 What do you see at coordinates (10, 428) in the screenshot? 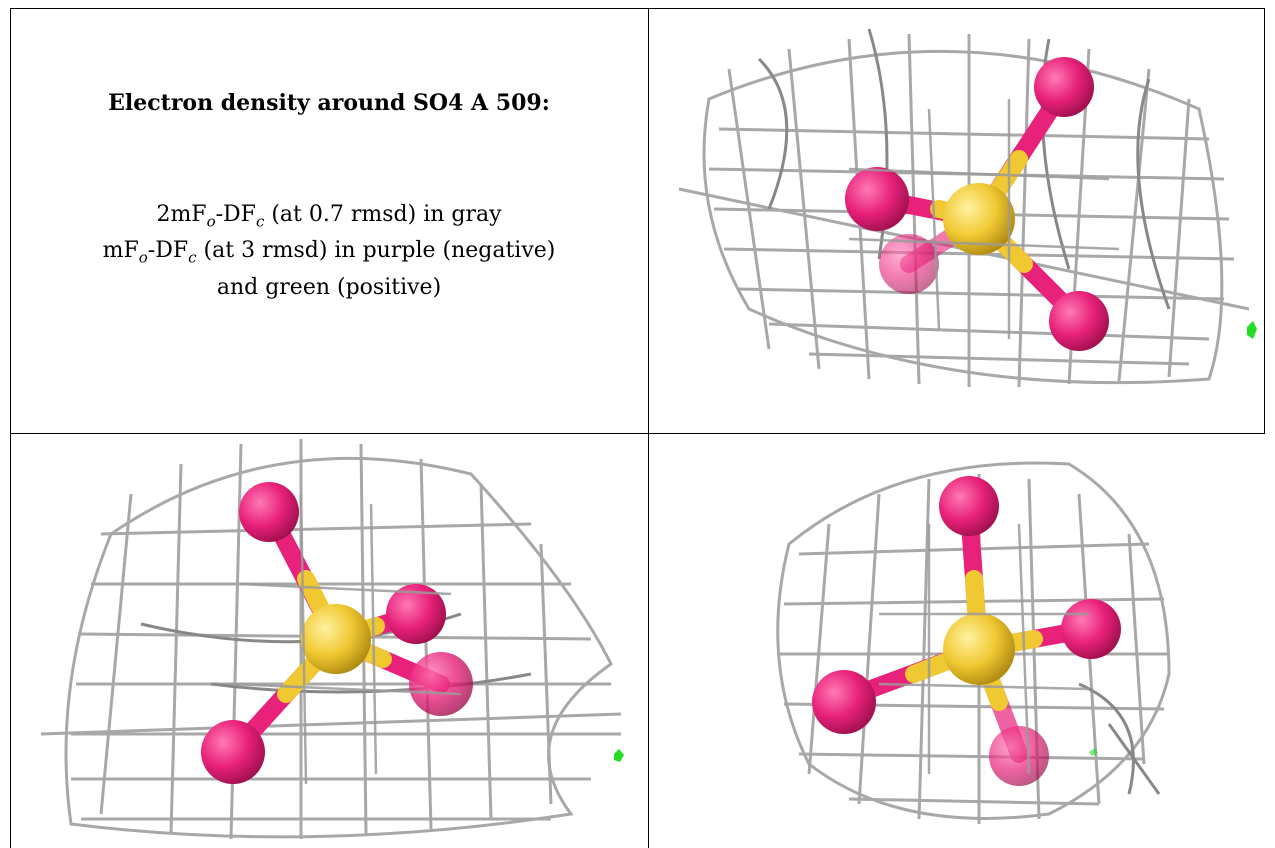
I see `table-border-left` at bounding box center [10, 428].